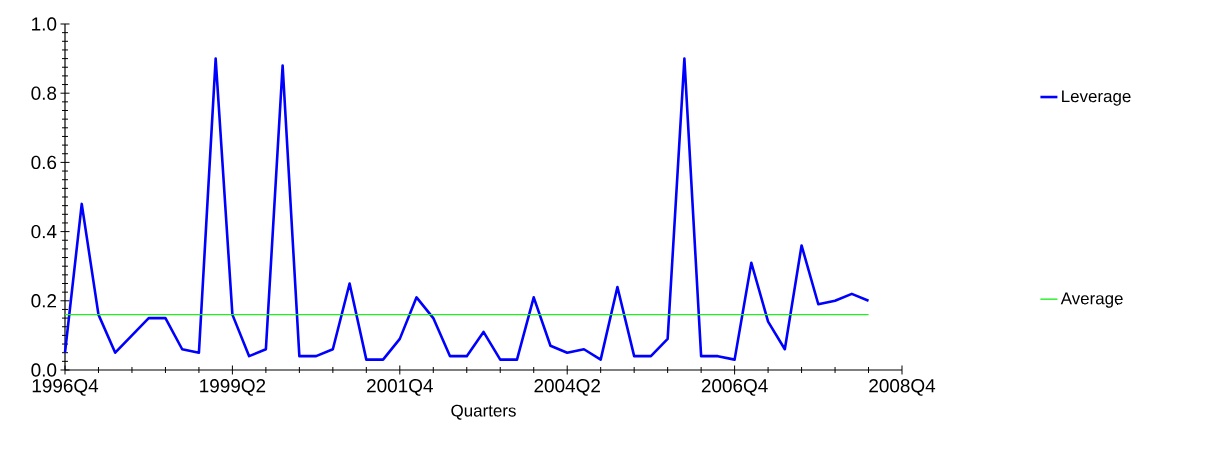  What do you see at coordinates (233, 387) in the screenshot?
I see `x-tick-label: 1999Q2` at bounding box center [233, 387].